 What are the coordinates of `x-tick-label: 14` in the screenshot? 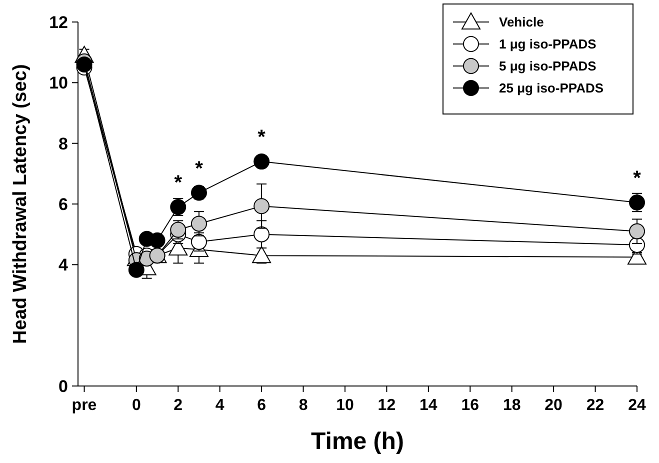 It's located at (429, 405).